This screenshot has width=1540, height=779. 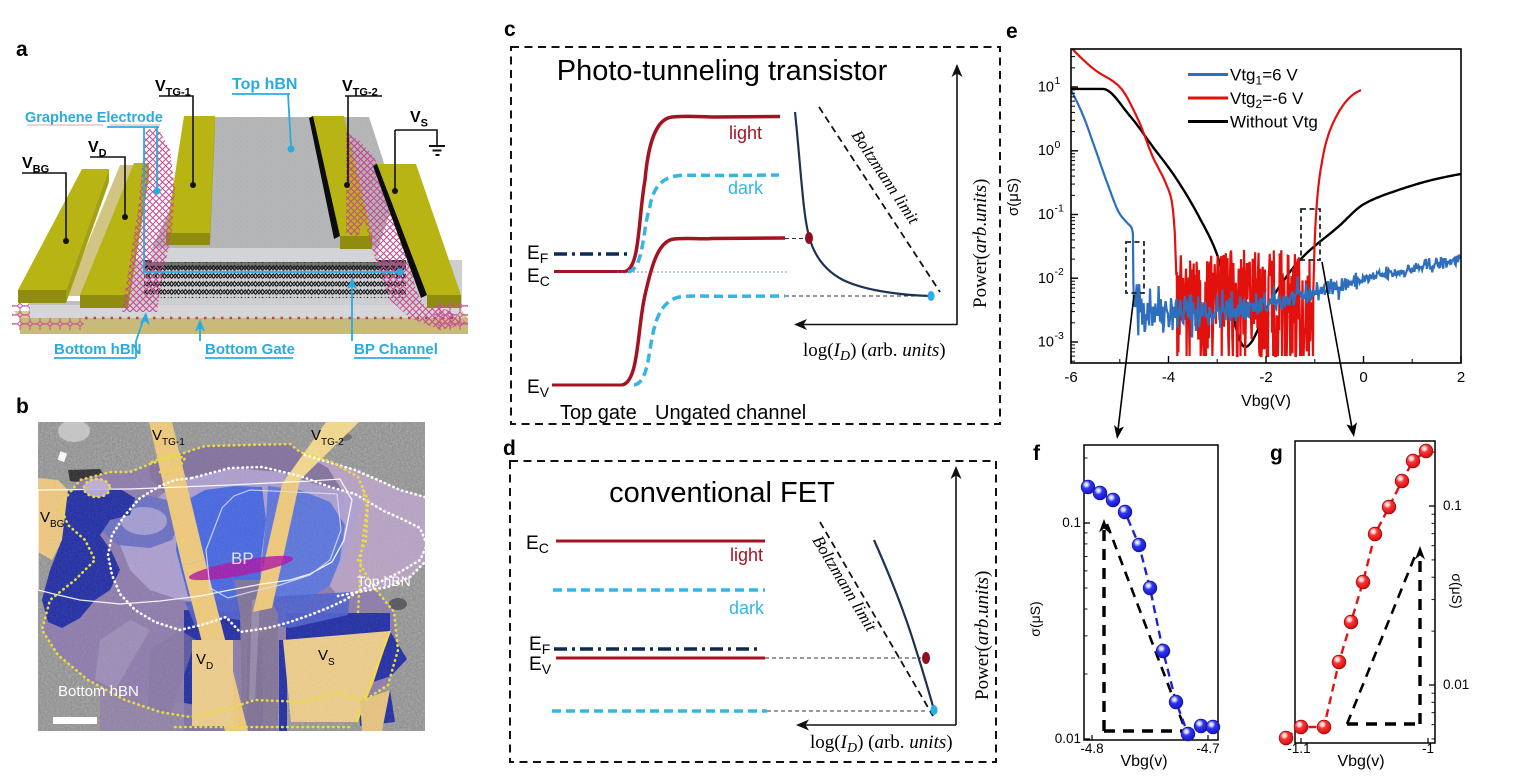 What do you see at coordinates (730, 413) in the screenshot?
I see `svg-text: Ungated channel` at bounding box center [730, 413].